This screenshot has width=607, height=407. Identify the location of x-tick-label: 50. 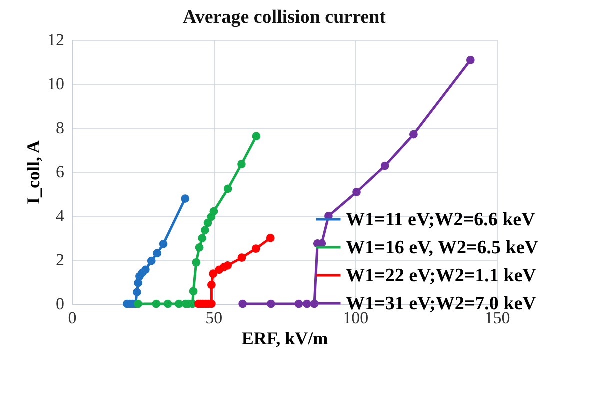
(214, 318).